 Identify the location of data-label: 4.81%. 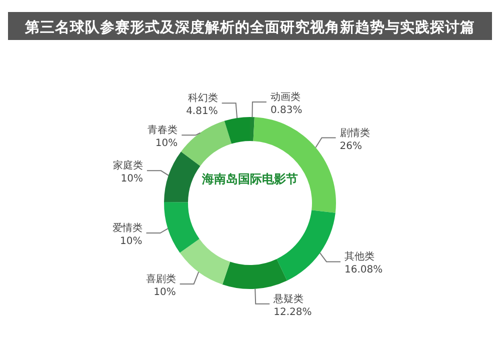
(202, 112).